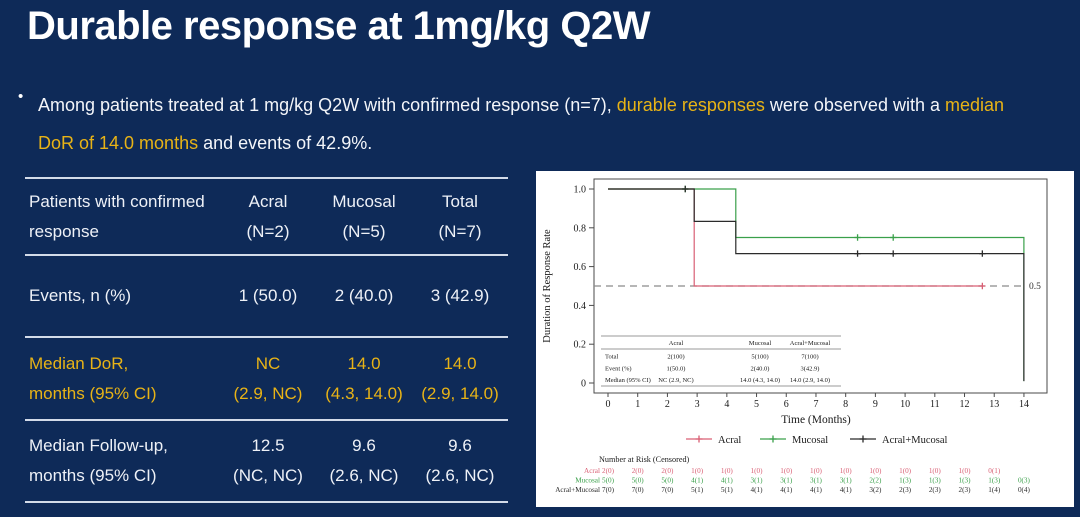 The image size is (1080, 517). I want to click on y-tick-label: 0, so click(583, 384).